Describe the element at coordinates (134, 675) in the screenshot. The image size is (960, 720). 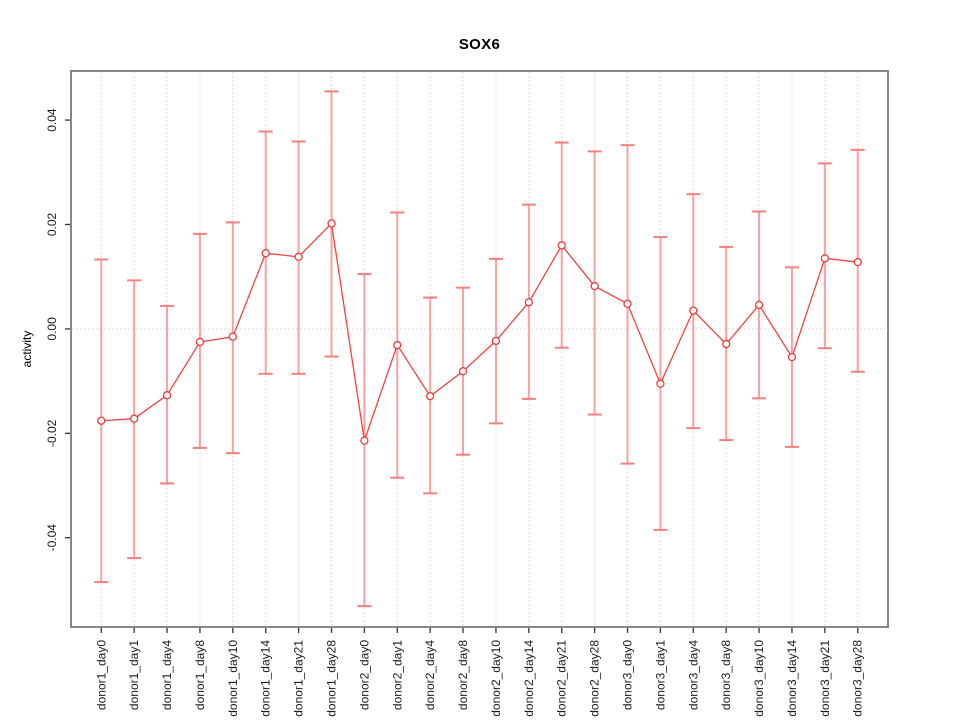
I see `x-tick-label: donor1_day1` at that location.